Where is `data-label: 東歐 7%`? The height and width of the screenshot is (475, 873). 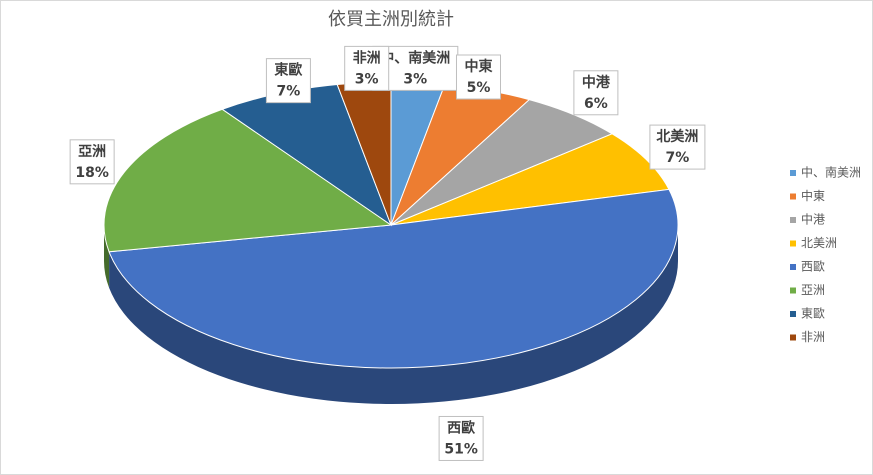 data-label: 東歐 7% is located at coordinates (288, 81).